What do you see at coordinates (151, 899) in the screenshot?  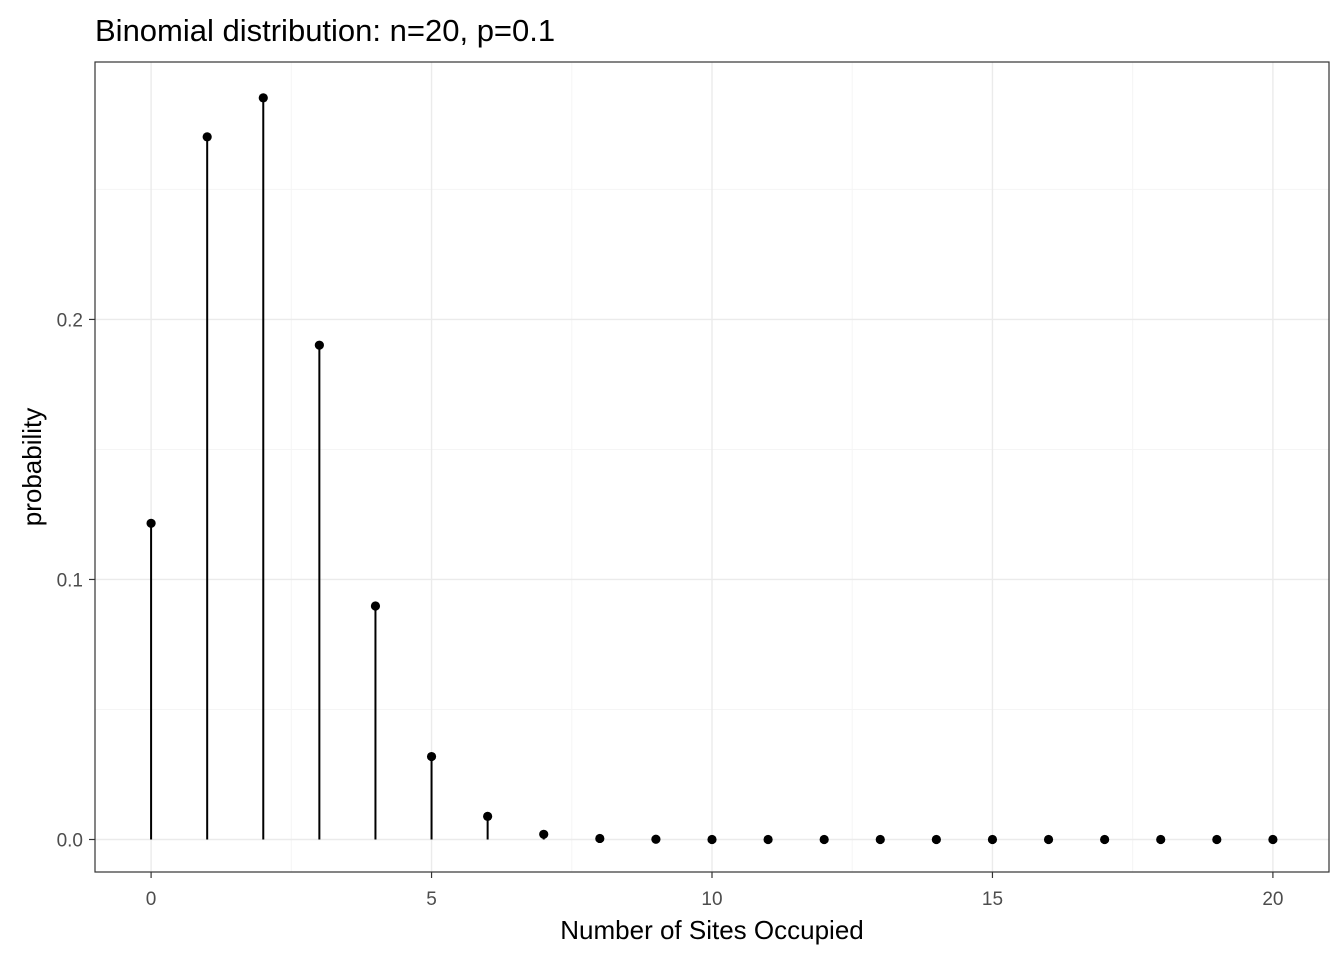 I see `x-tick-label: 0` at bounding box center [151, 899].